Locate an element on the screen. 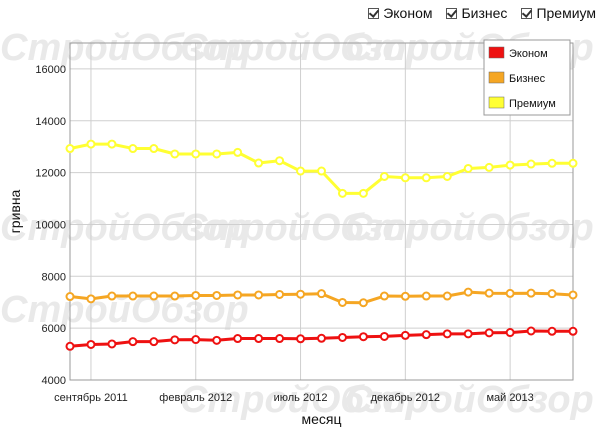 This screenshot has width=602, height=434. x-axis-title: месяц is located at coordinates (321, 419).